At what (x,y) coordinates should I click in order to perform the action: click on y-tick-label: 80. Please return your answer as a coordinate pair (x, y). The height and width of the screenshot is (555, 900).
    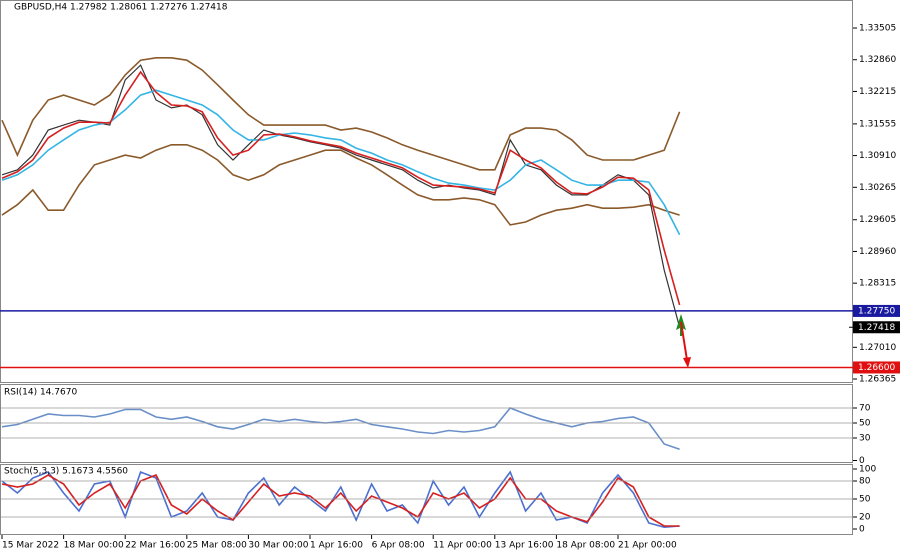
    Looking at the image, I should click on (865, 482).